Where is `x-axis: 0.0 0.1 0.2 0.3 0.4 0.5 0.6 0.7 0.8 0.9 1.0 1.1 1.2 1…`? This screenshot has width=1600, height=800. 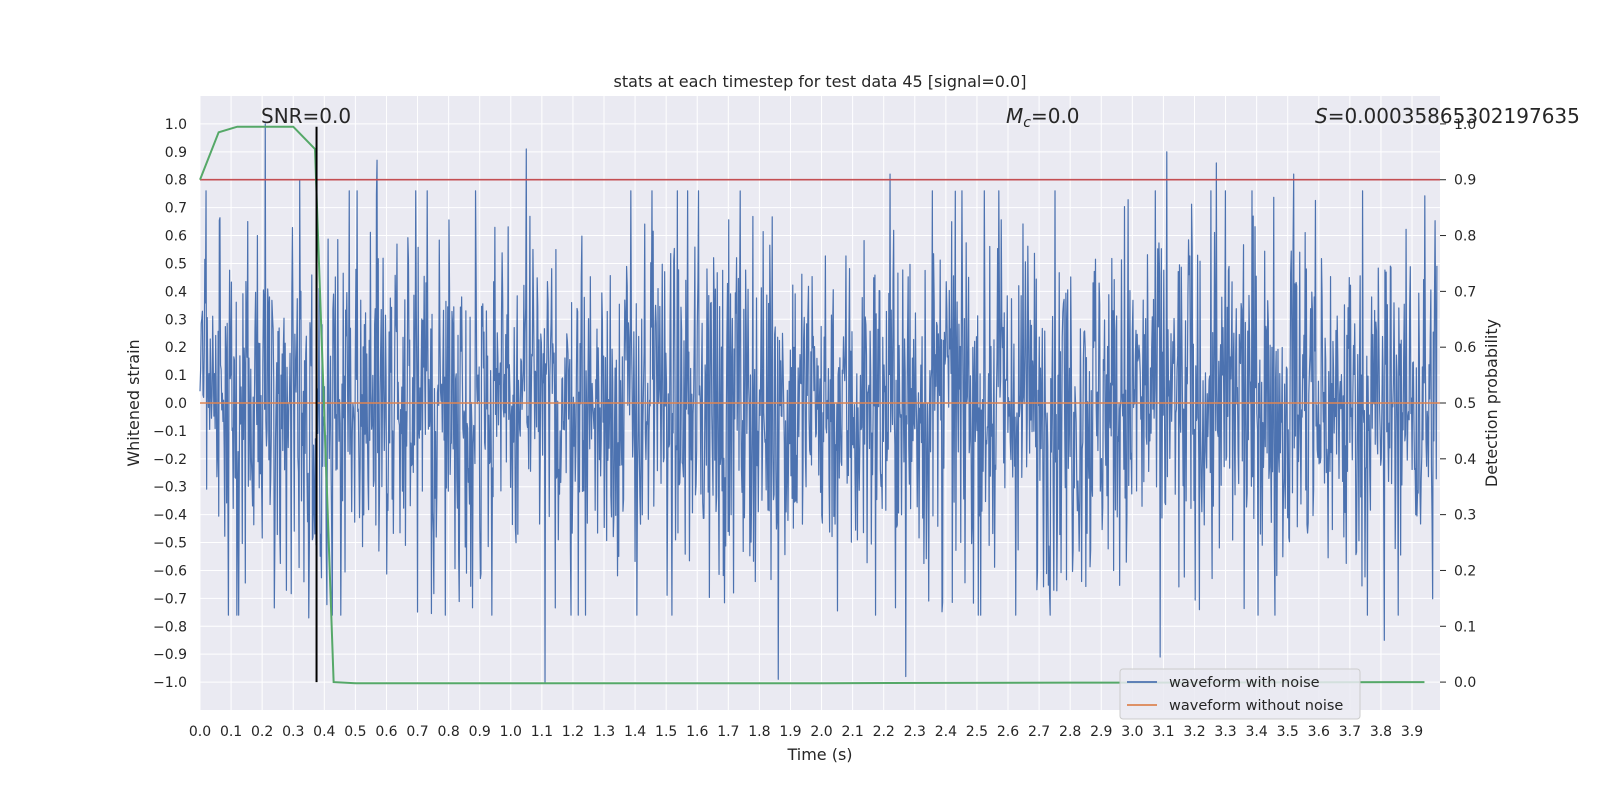
x-axis: 0.0 0.1 0.2 0.3 0.4 0.5 0.6 0.7 0.8 0.9 1.0 1.1 1.2 1… is located at coordinates (806, 732).